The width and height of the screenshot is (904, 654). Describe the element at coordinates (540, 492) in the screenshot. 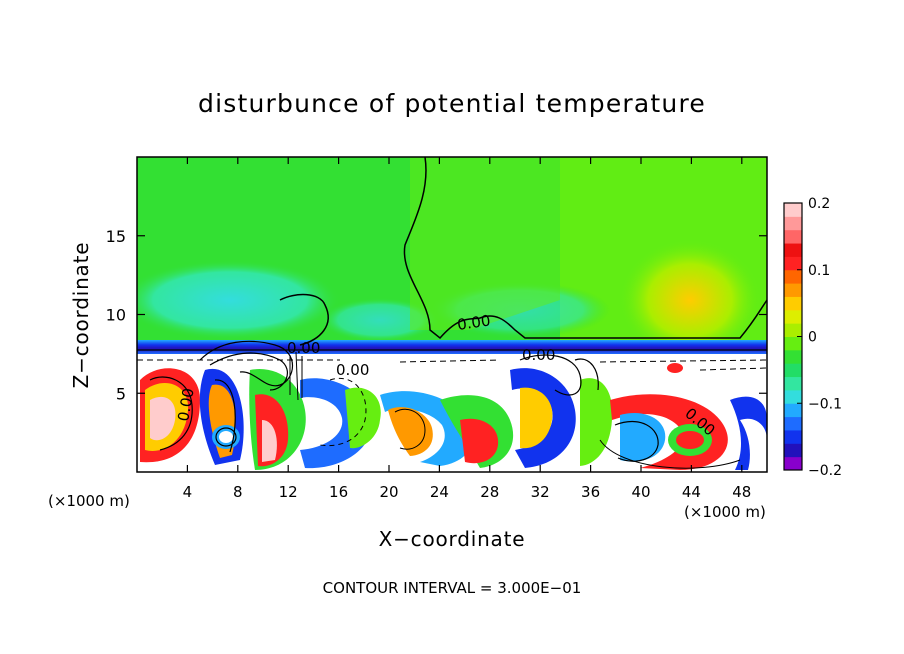

I see `x-tick-label: 32` at that location.